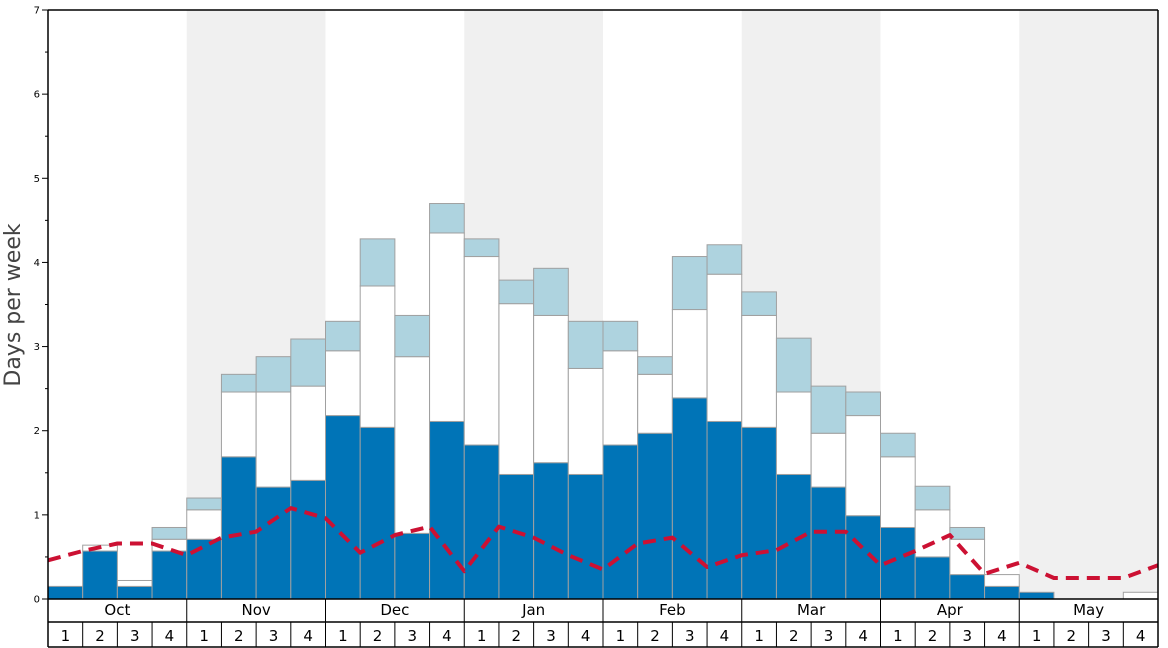  I want to click on week-label-31: 3, so click(1106, 636).